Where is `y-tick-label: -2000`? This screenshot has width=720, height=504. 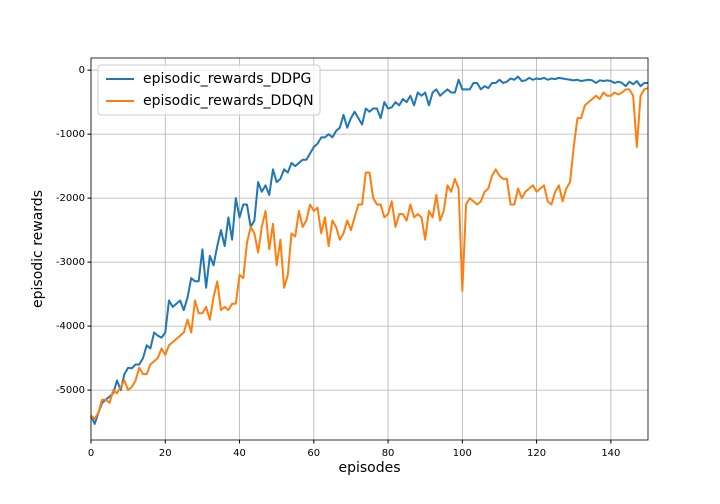
y-tick-label: -2000 is located at coordinates (70, 198).